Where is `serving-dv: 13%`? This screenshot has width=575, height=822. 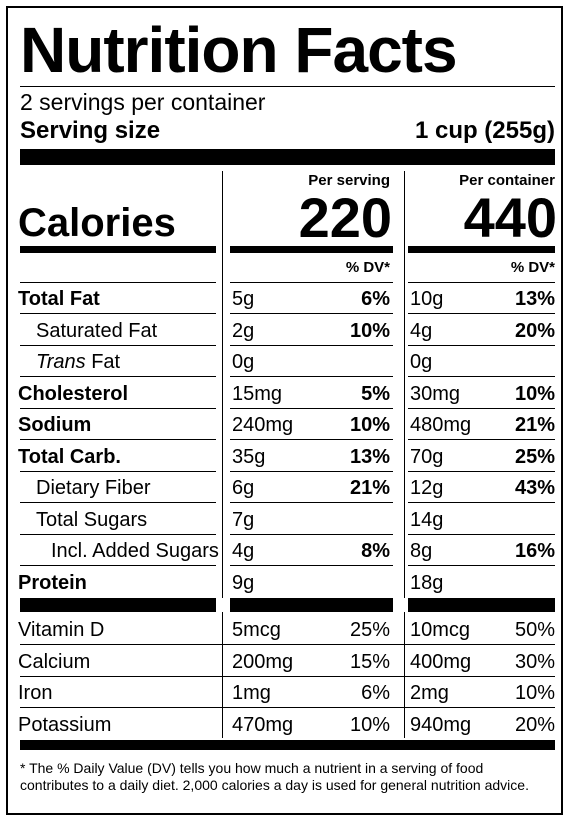 serving-dv: 13% is located at coordinates (369, 456).